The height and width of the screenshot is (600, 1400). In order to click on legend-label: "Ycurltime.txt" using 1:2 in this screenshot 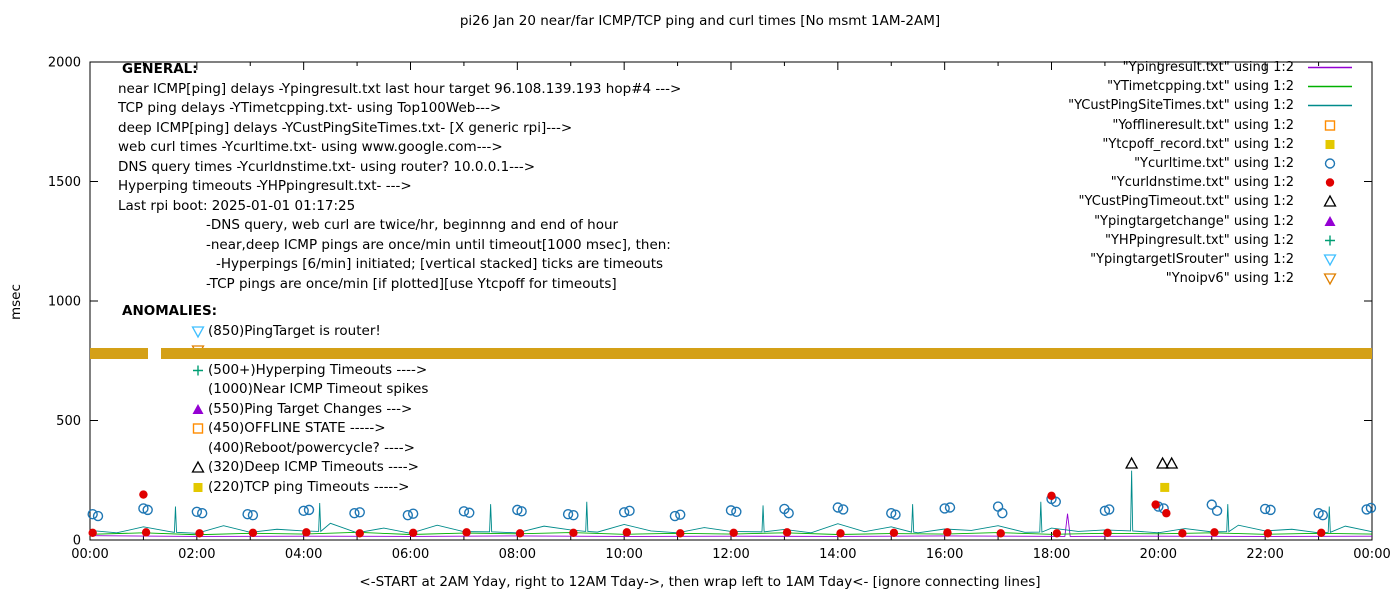, I will do `click(1214, 164)`.